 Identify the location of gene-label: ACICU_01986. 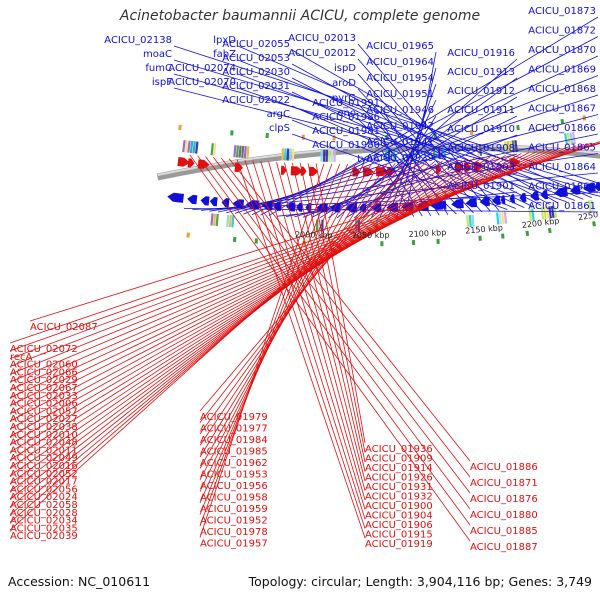
(346, 117).